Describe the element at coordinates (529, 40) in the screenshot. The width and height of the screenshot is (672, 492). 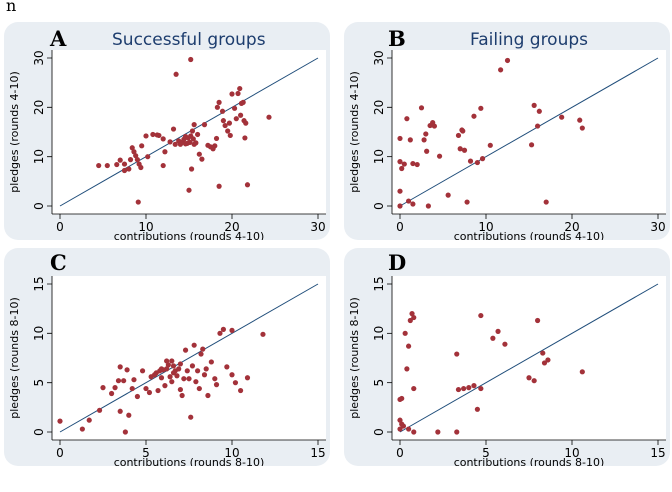
I see `panel-title: Failing groups` at that location.